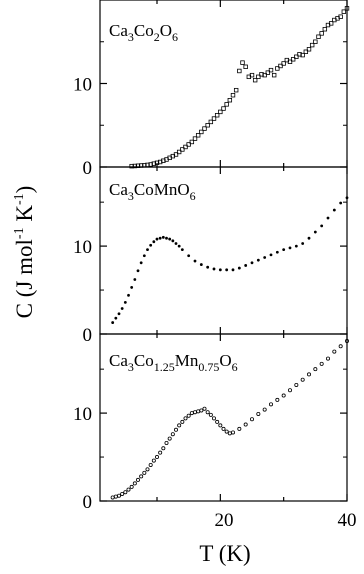 The image size is (364, 574). I want to click on x-tick-label: 40, so click(347, 520).